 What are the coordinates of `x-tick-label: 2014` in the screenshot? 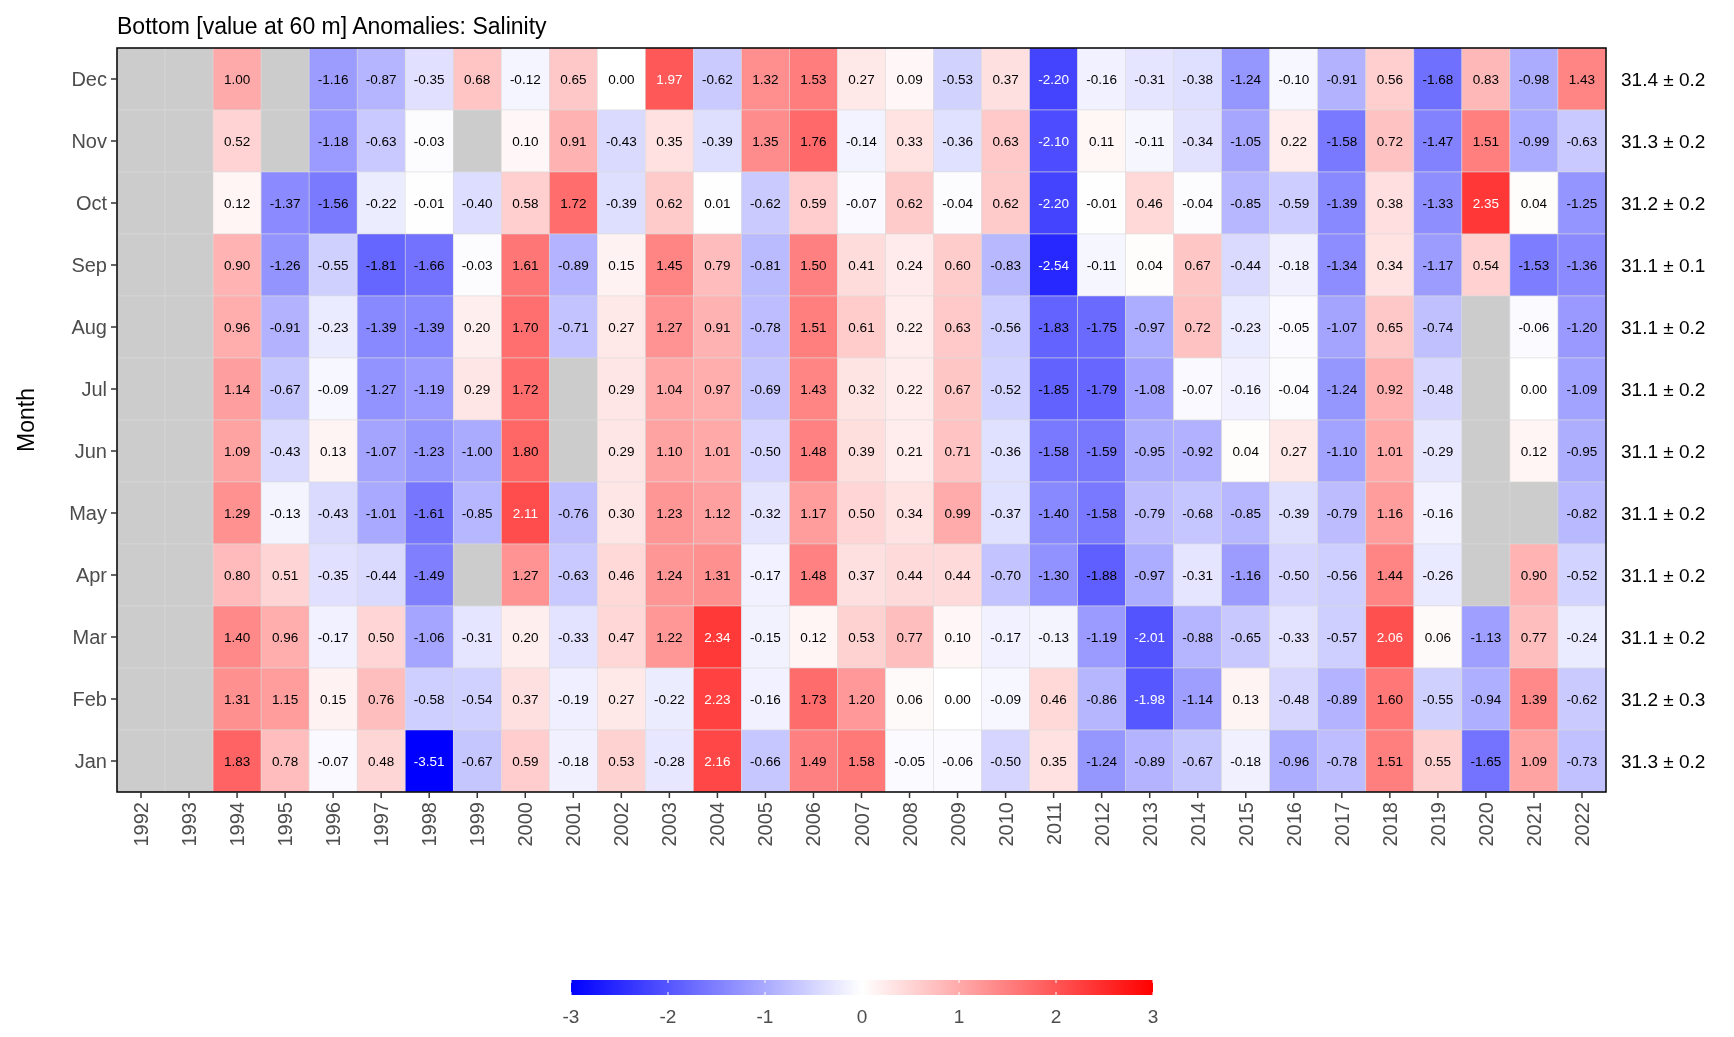 It's located at (1197, 824).